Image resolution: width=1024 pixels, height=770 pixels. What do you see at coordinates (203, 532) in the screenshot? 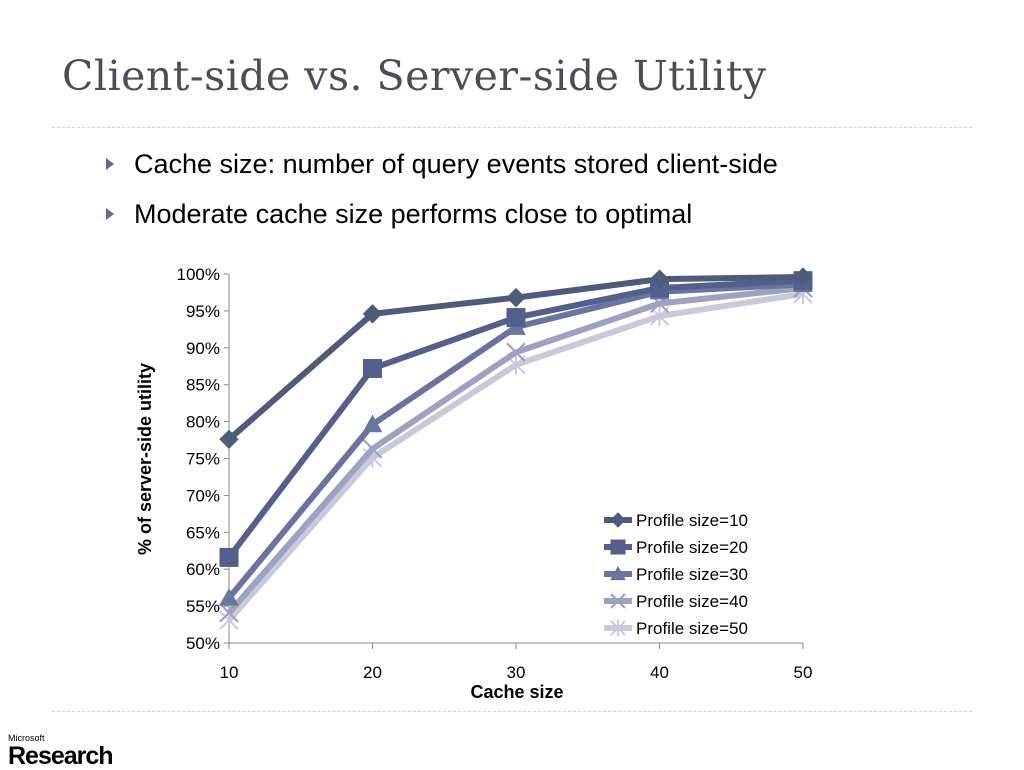
I see `y-tick-label: 65%` at bounding box center [203, 532].